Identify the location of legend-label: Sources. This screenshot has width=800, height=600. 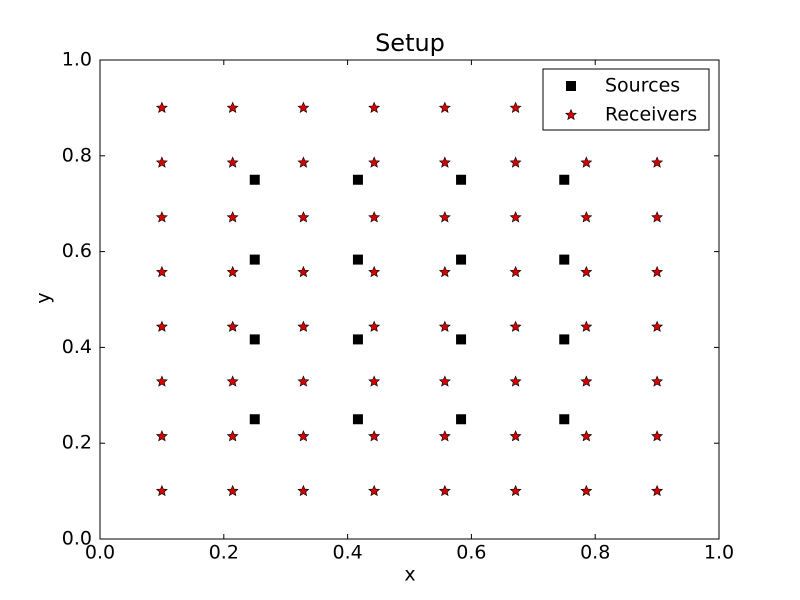
(642, 86).